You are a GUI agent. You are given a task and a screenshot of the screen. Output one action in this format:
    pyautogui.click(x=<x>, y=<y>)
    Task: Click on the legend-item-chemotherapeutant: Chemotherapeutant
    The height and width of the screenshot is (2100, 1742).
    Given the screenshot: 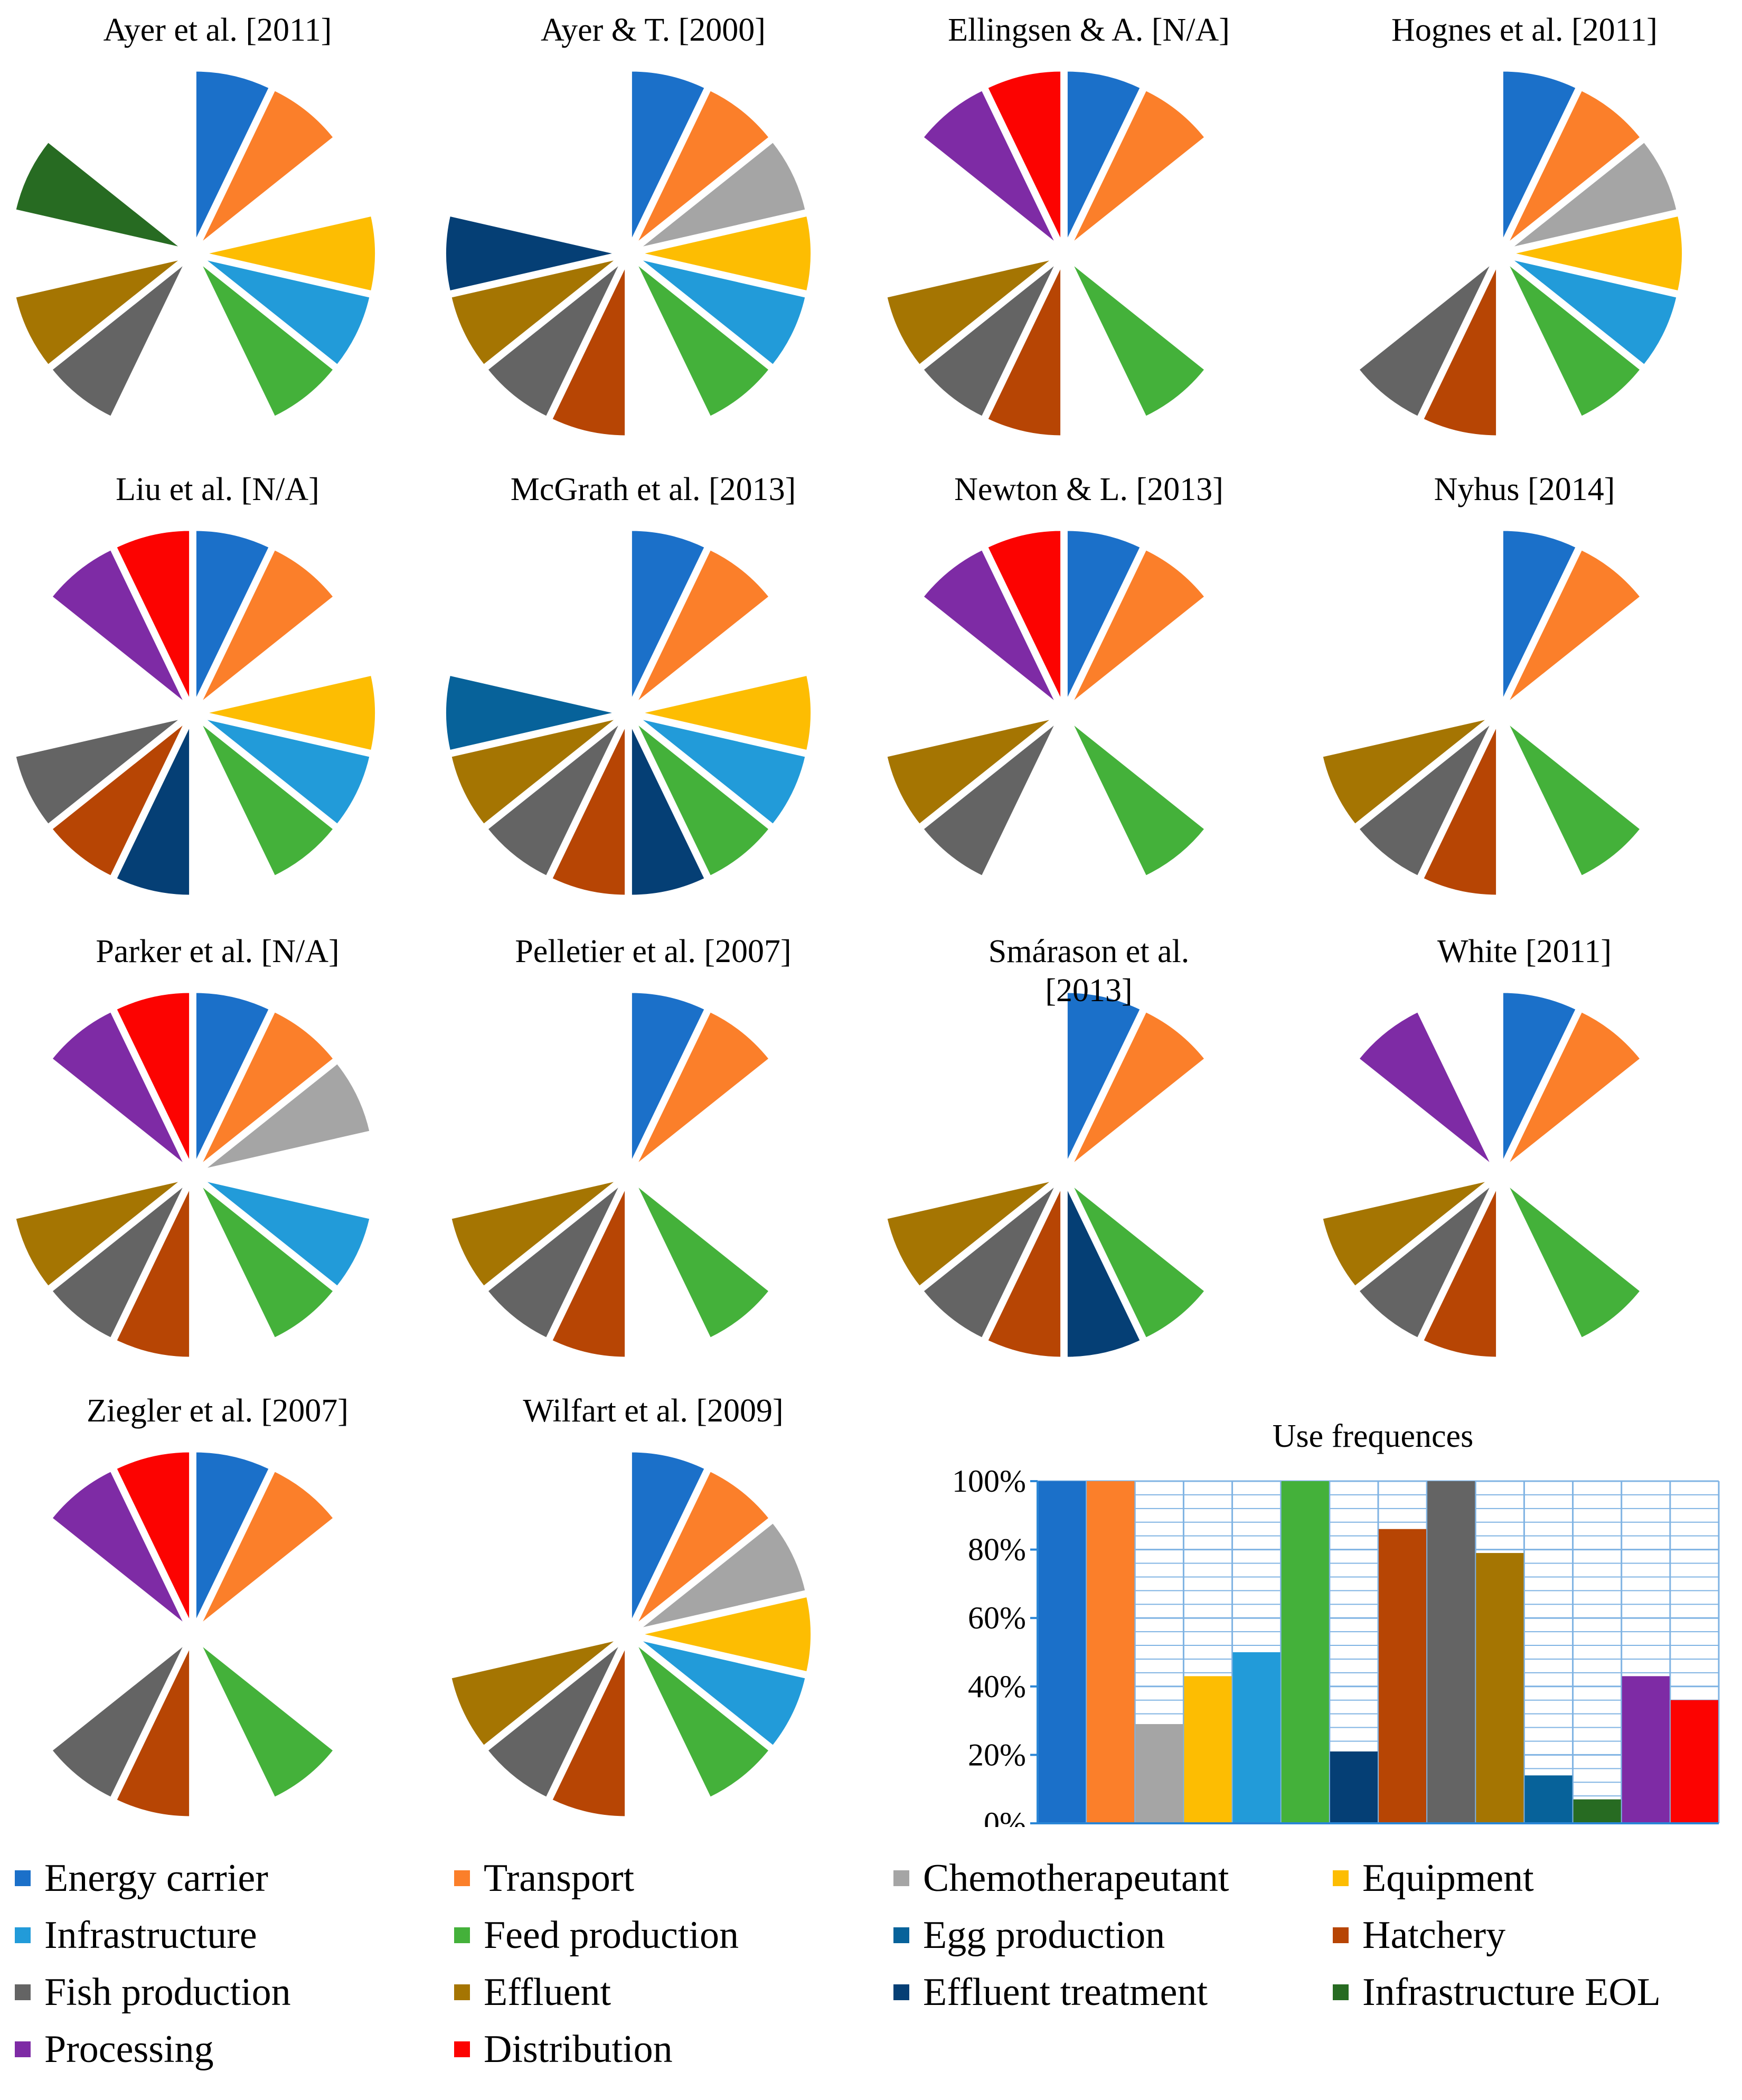 What is the action you would take?
    pyautogui.click(x=1061, y=1878)
    